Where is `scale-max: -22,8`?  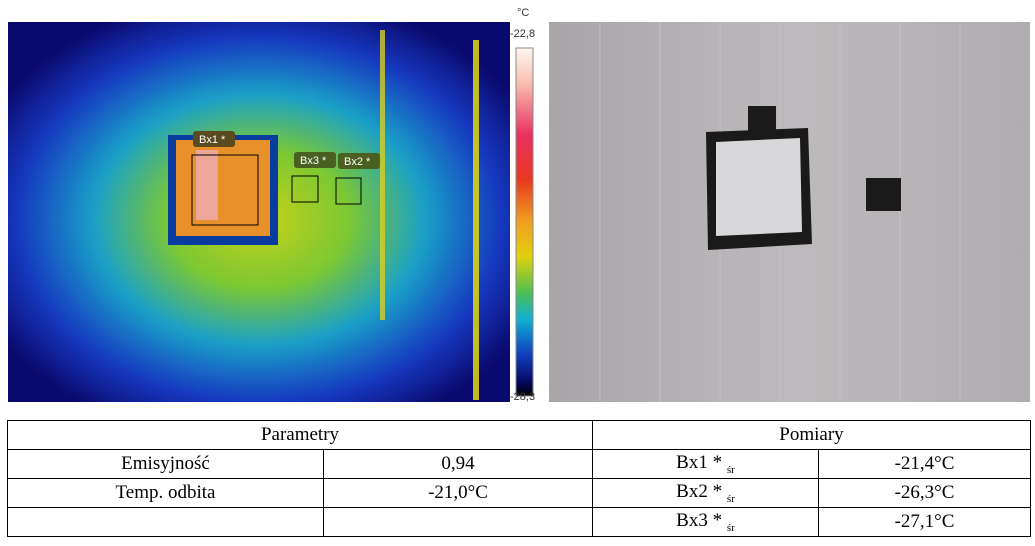
scale-max: -22,8 is located at coordinates (522, 34).